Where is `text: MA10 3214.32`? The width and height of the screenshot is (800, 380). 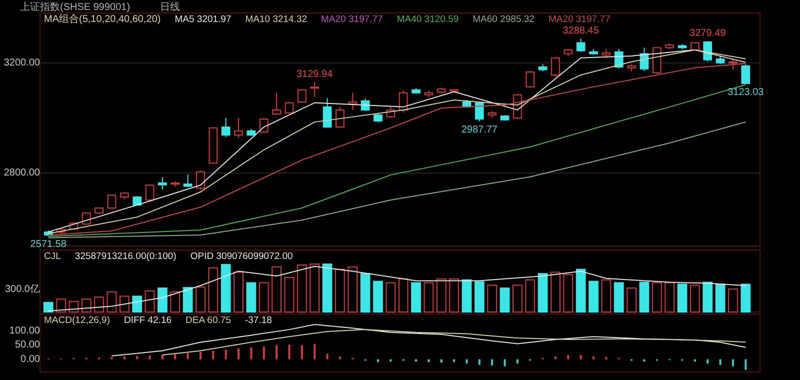 text: MA10 3214.32 is located at coordinates (276, 19).